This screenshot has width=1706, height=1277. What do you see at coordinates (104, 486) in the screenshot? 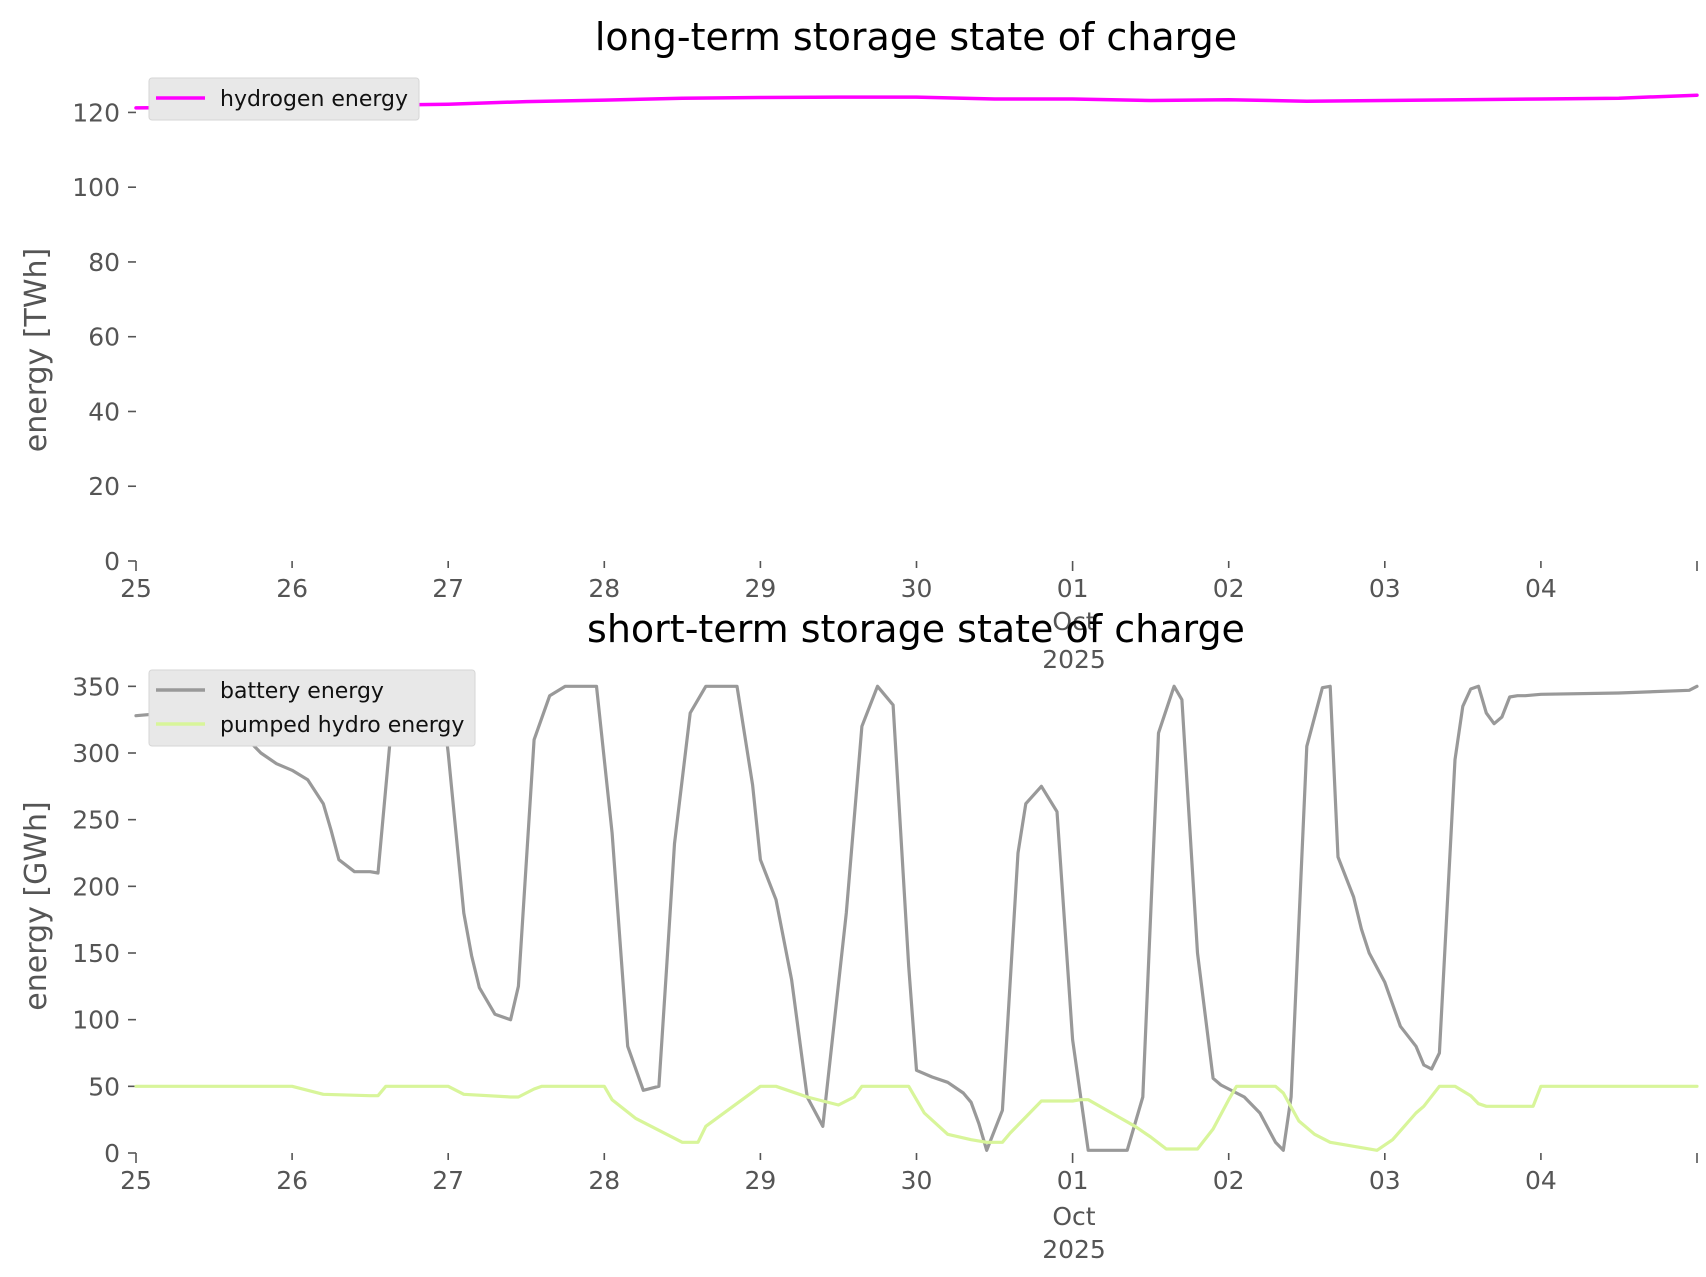
I see `y-tick-label: 20` at bounding box center [104, 486].